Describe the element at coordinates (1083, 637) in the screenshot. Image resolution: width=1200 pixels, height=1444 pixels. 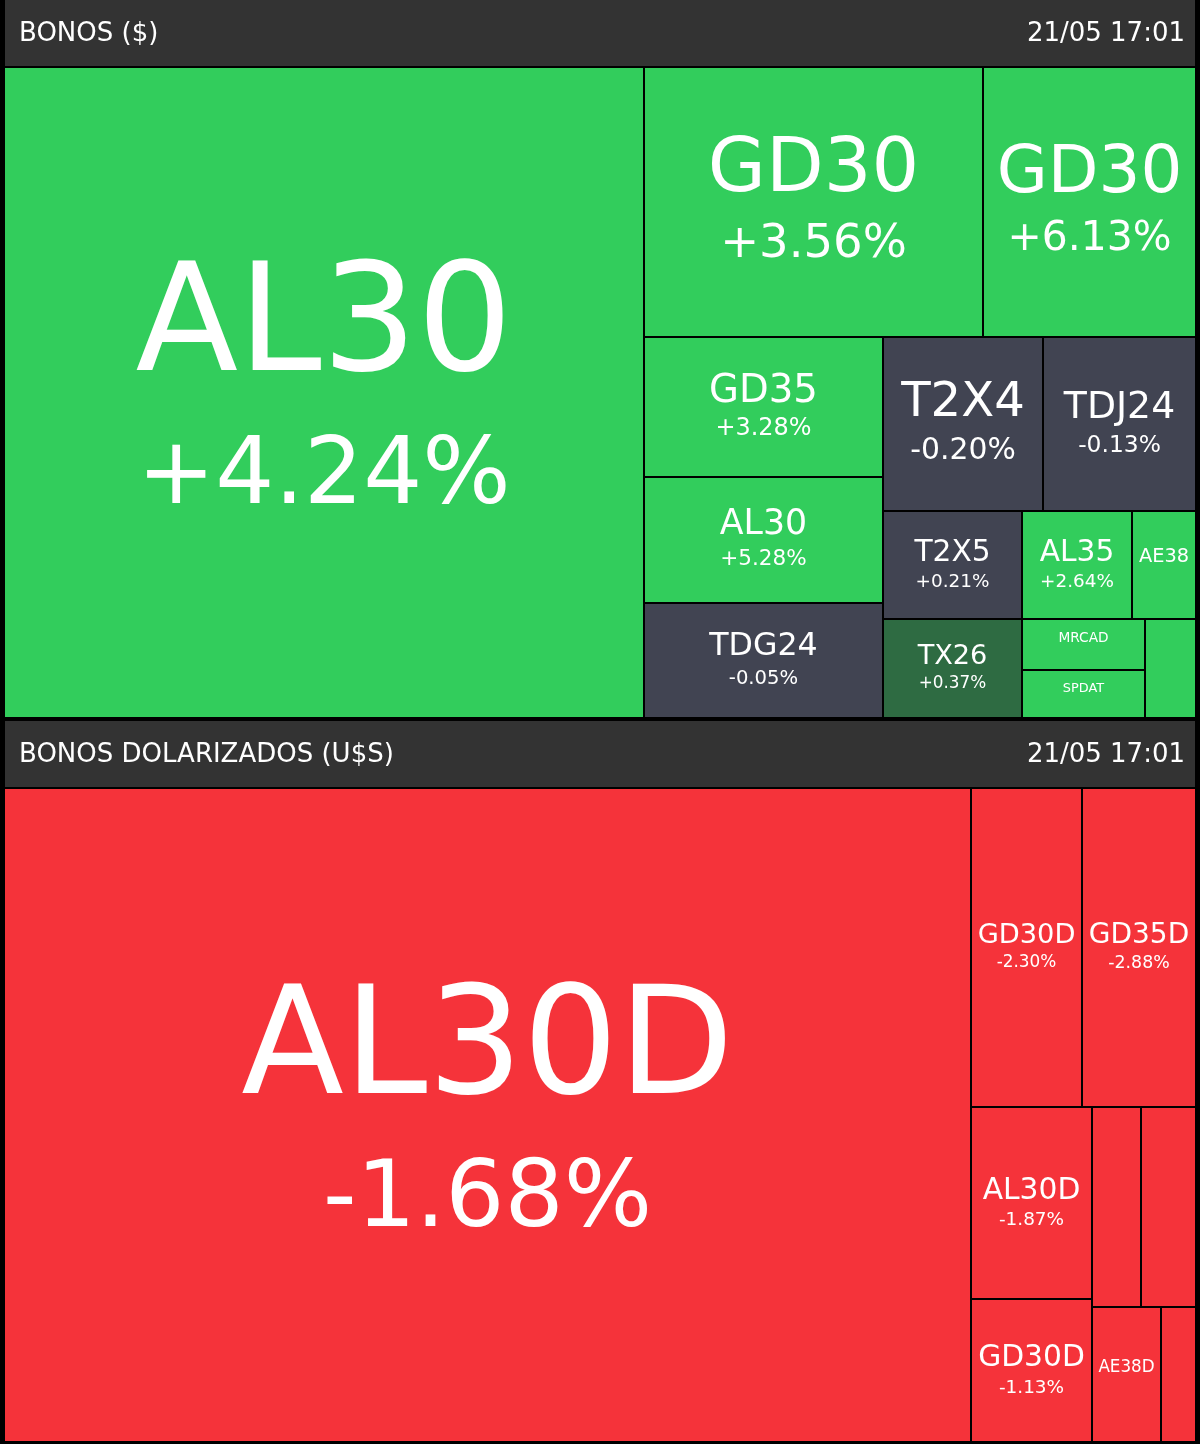
I see `category-label: MRCAD` at that location.